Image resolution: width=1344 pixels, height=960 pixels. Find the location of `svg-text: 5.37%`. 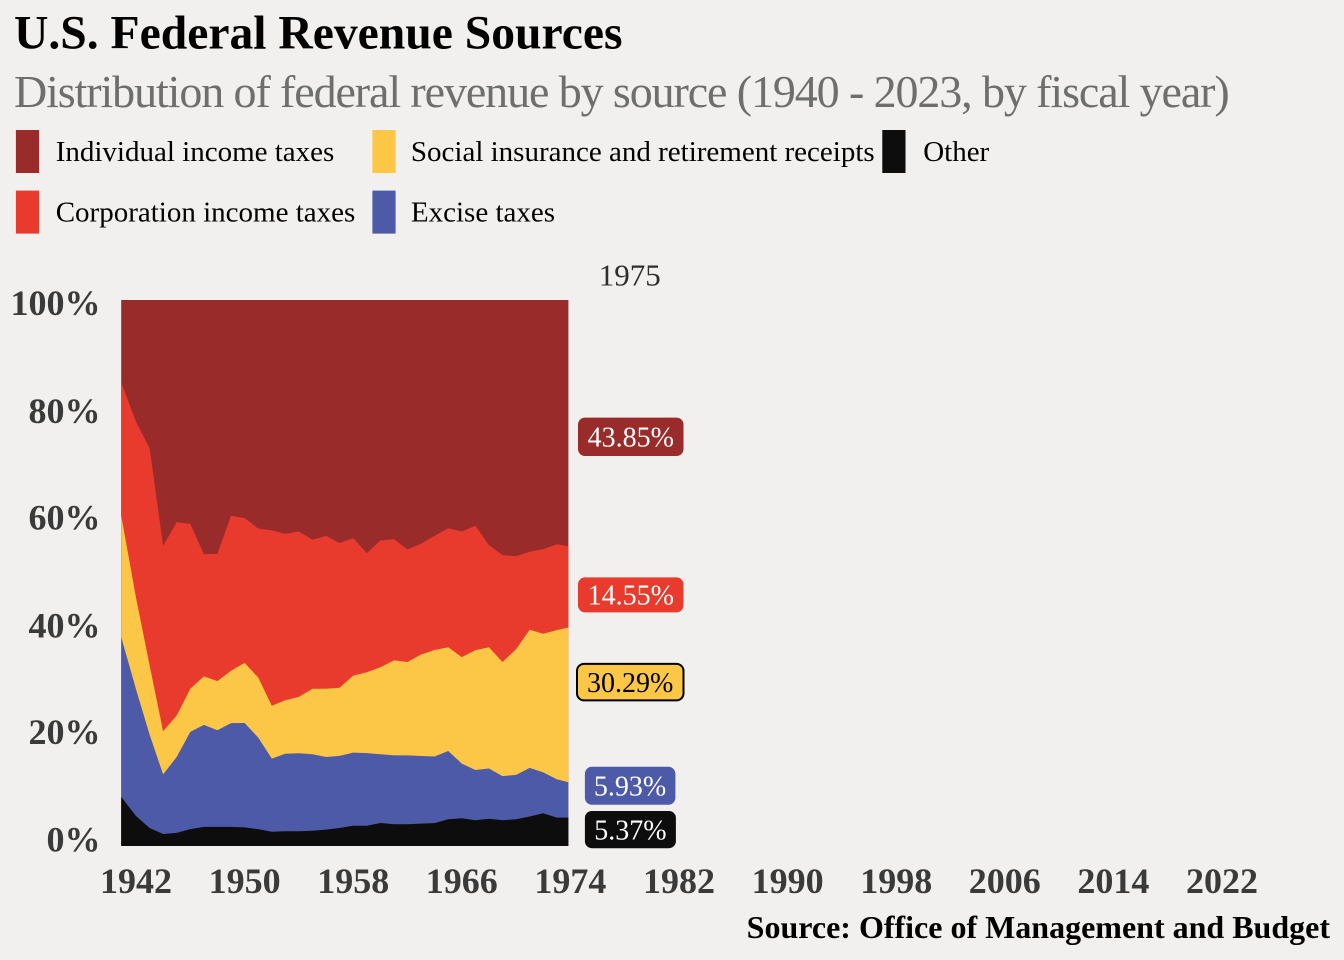

svg-text: 5.37% is located at coordinates (630, 830).